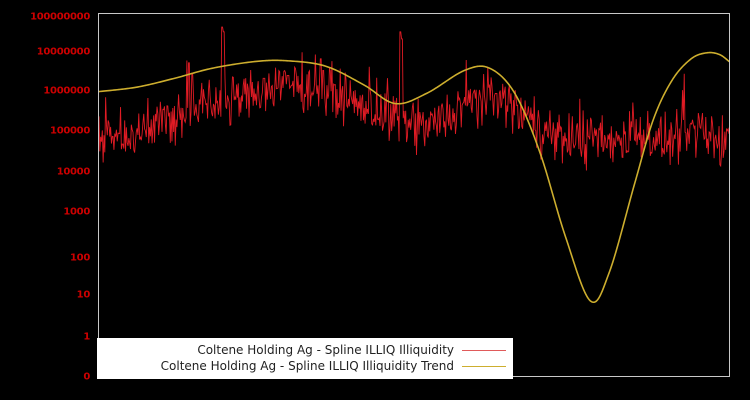 This screenshot has height=400, width=750. I want to click on y-axis-tick-label: 100000, so click(70, 131).